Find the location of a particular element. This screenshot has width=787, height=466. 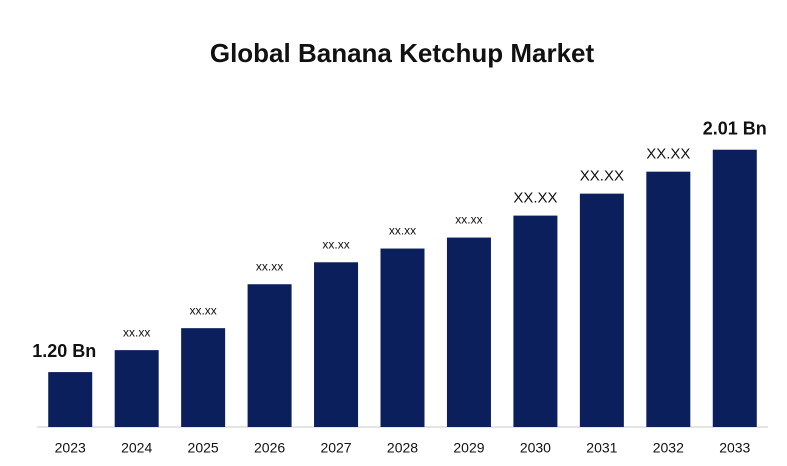

chart-title: Global Banana Ketchup Market is located at coordinates (402, 53).